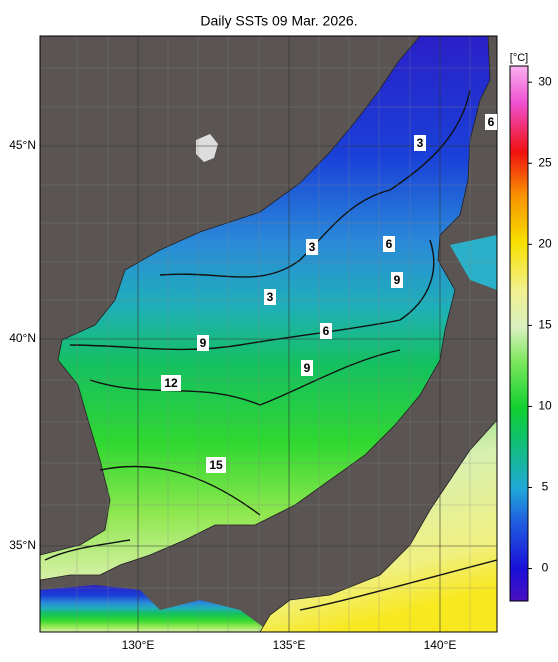 The image size is (558, 662). I want to click on colorbar-tick-label: 20, so click(545, 244).